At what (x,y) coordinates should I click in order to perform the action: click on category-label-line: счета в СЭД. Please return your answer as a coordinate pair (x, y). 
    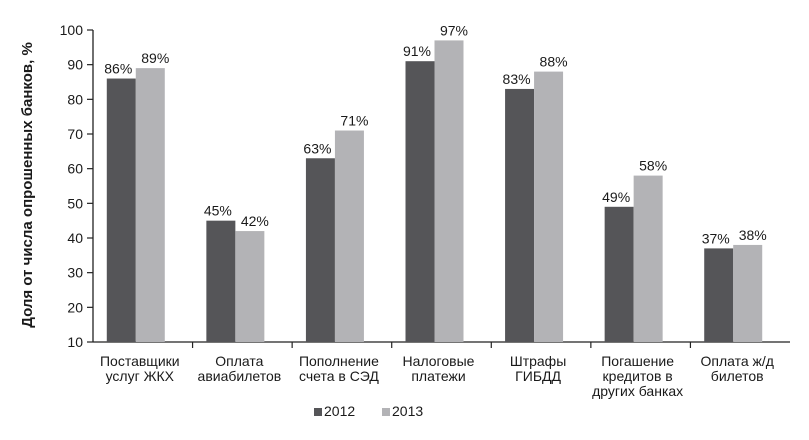
    Looking at the image, I should click on (339, 376).